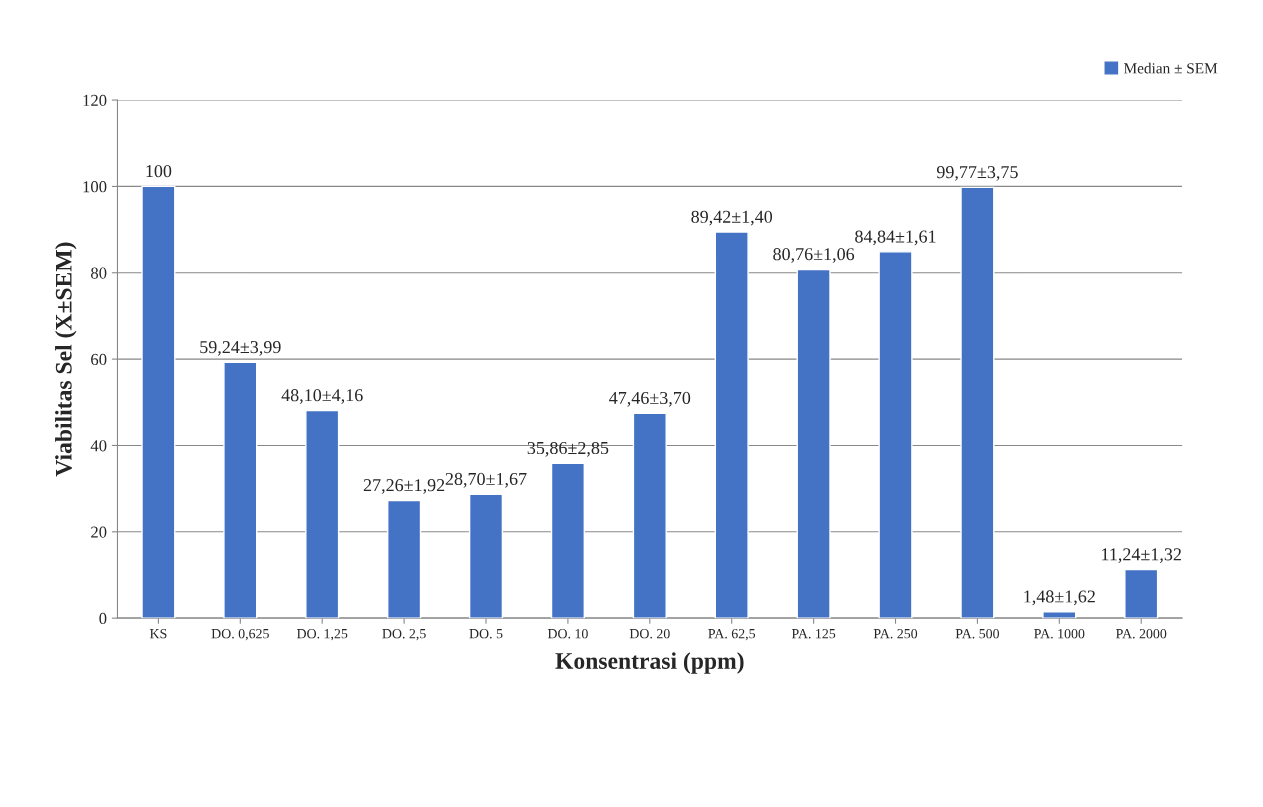 This screenshot has width=1263, height=807. What do you see at coordinates (732, 635) in the screenshot?
I see `x-tick-label: PA. 62,5` at bounding box center [732, 635].